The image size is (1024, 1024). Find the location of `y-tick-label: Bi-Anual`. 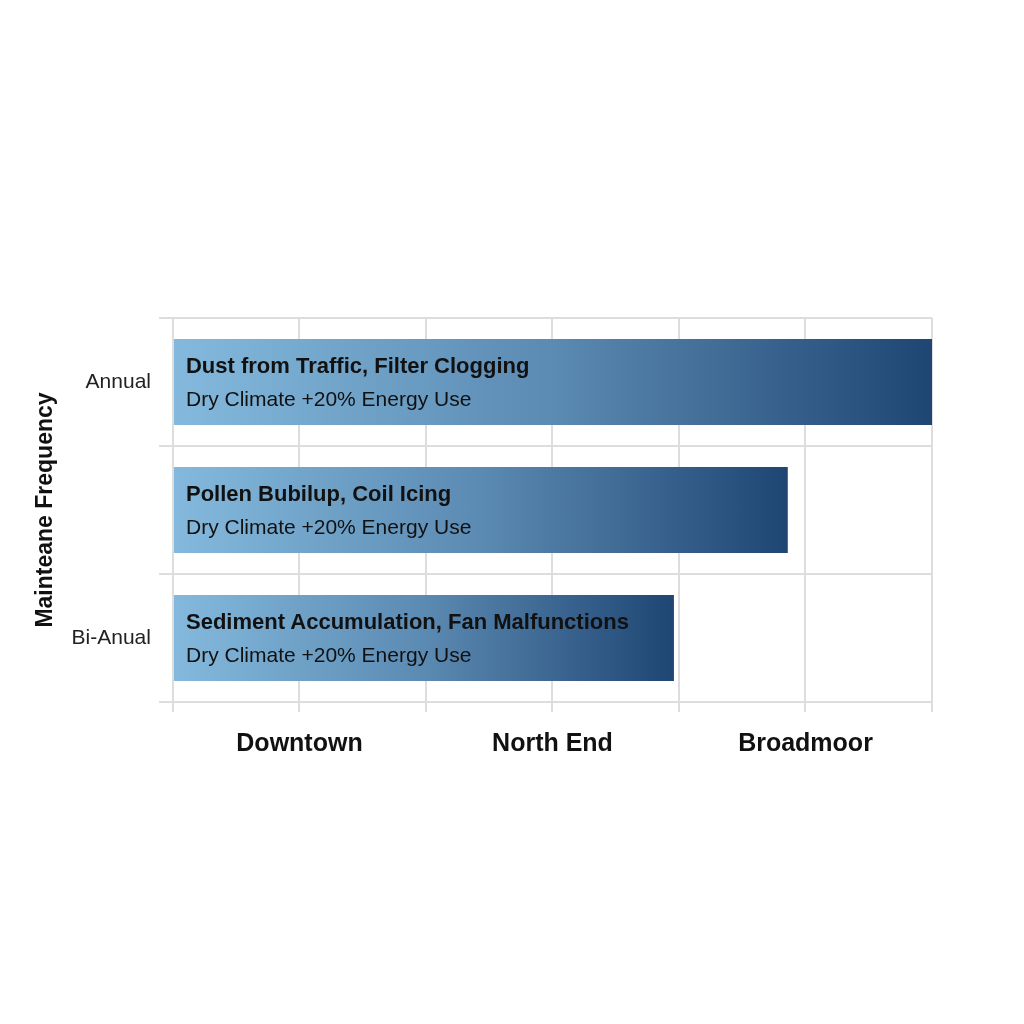

y-tick-label: Bi-Anual is located at coordinates (111, 636).